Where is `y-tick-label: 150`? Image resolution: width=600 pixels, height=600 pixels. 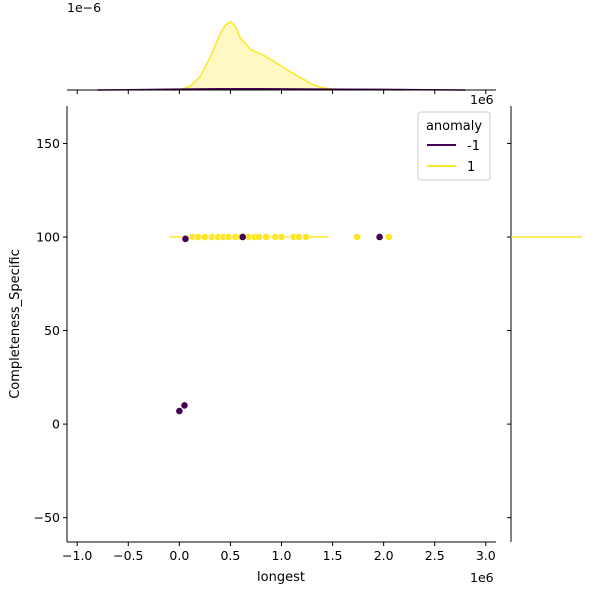 y-tick-label: 150 is located at coordinates (48, 143).